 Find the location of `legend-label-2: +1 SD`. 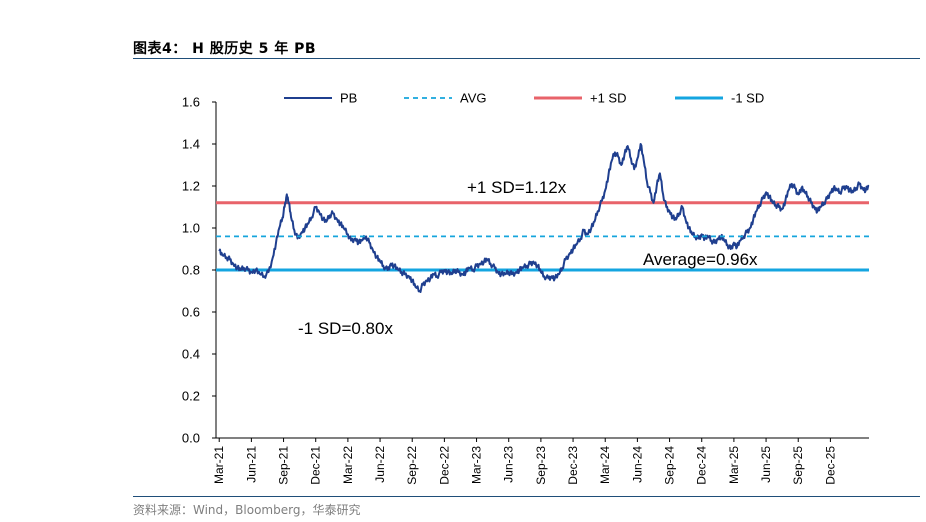

legend-label-2: +1 SD is located at coordinates (608, 98).